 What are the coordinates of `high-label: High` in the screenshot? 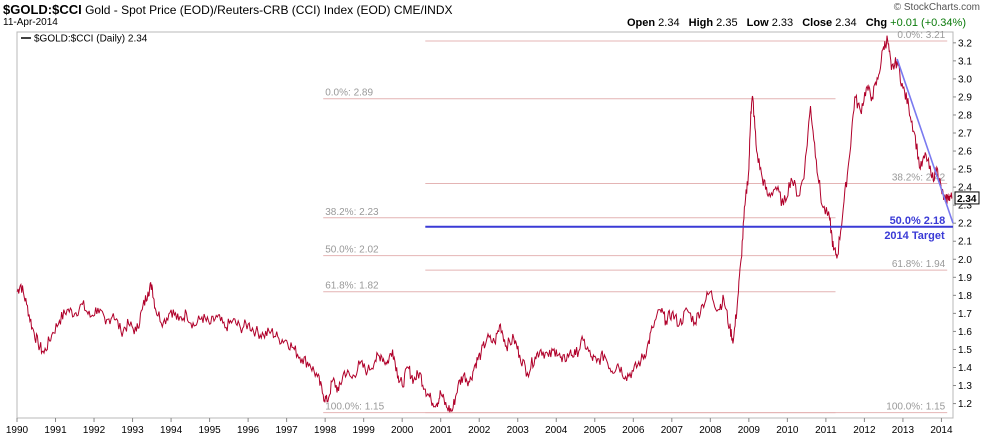 It's located at (701, 23).